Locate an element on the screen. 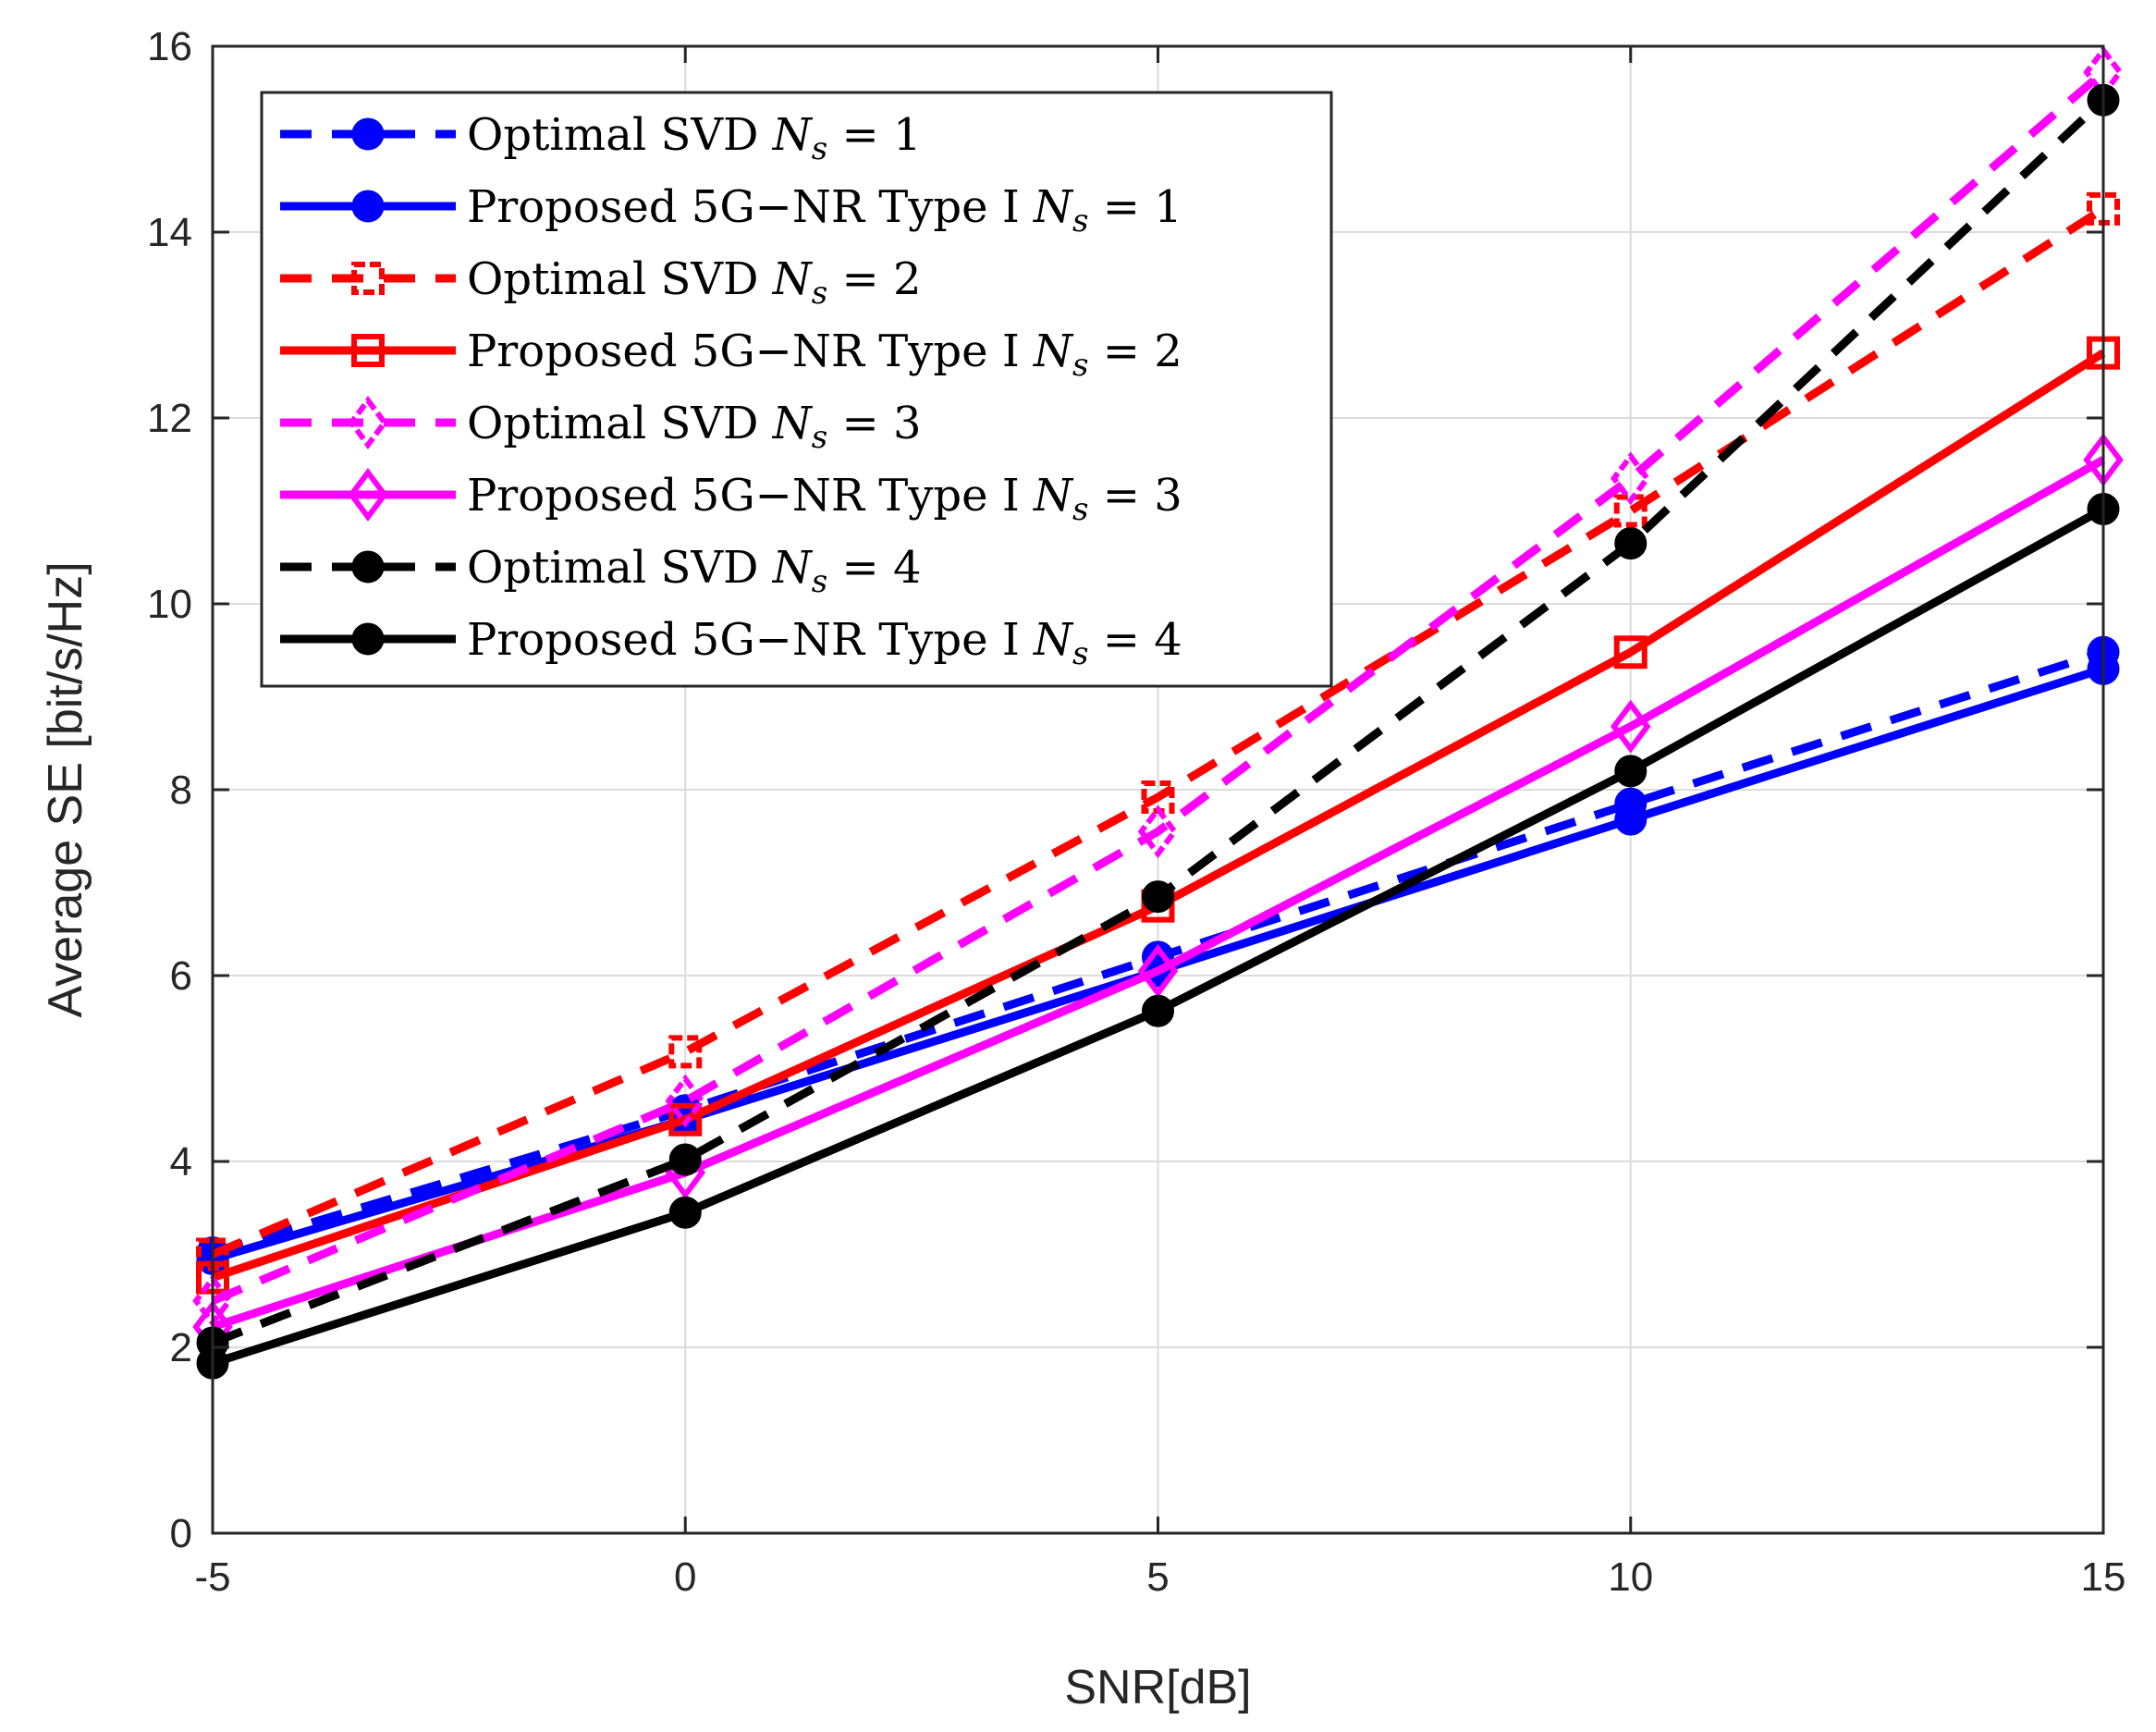  legend-label: Optimal SVD Ns = 1 is located at coordinates (694, 138).